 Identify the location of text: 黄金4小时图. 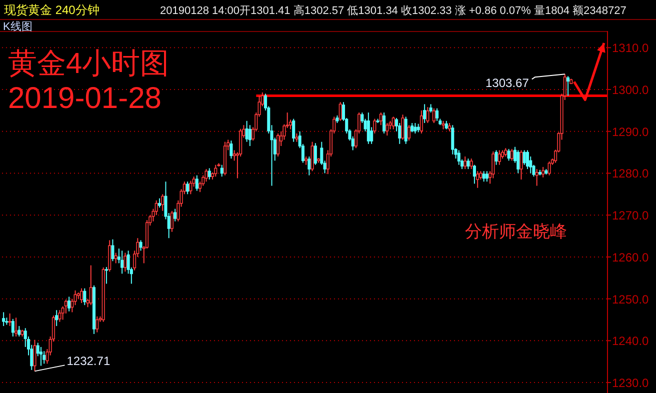
(89, 64).